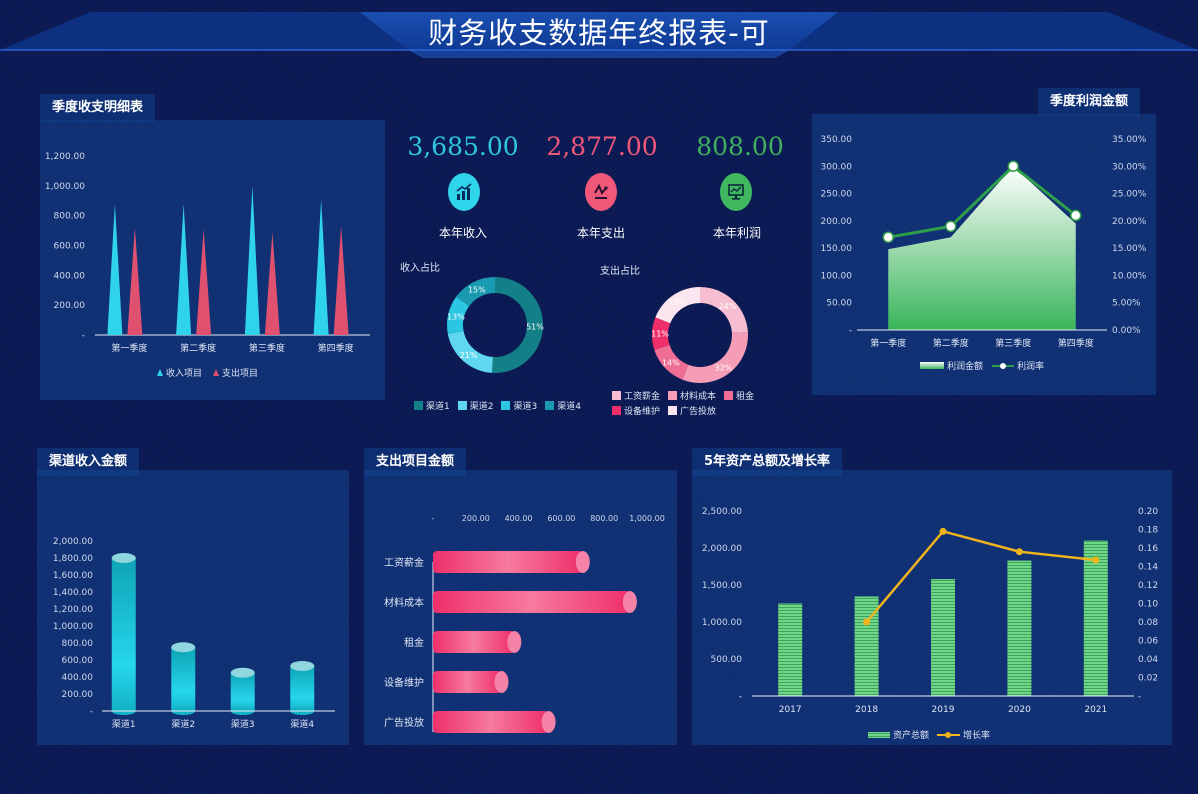 This screenshot has width=1198, height=794. I want to click on y2-tick: 0.10, so click(1148, 605).